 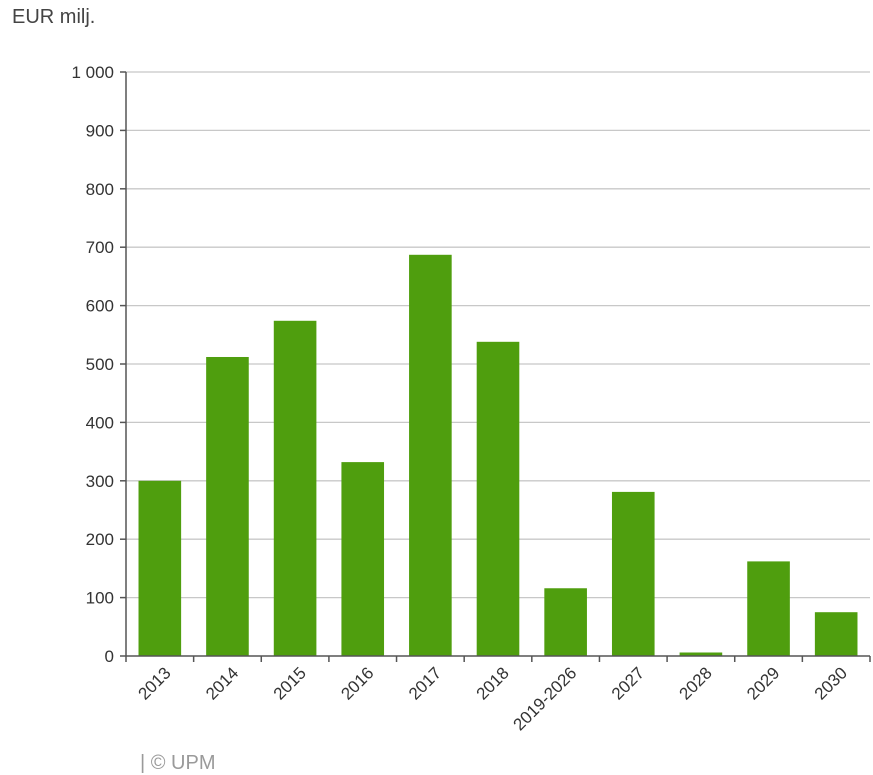 What do you see at coordinates (763, 683) in the screenshot?
I see `x-tick-label: 2029` at bounding box center [763, 683].